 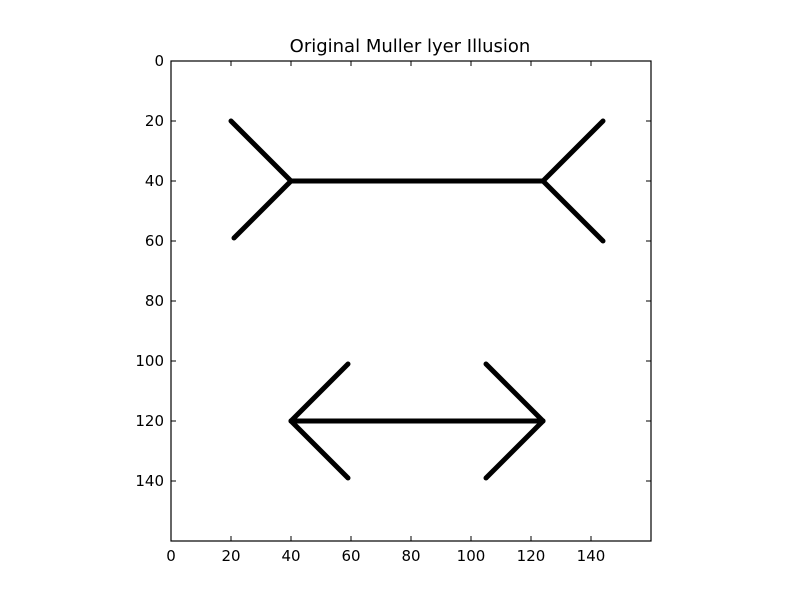 What do you see at coordinates (417, 421) in the screenshot?
I see `arrowheads-inward` at bounding box center [417, 421].